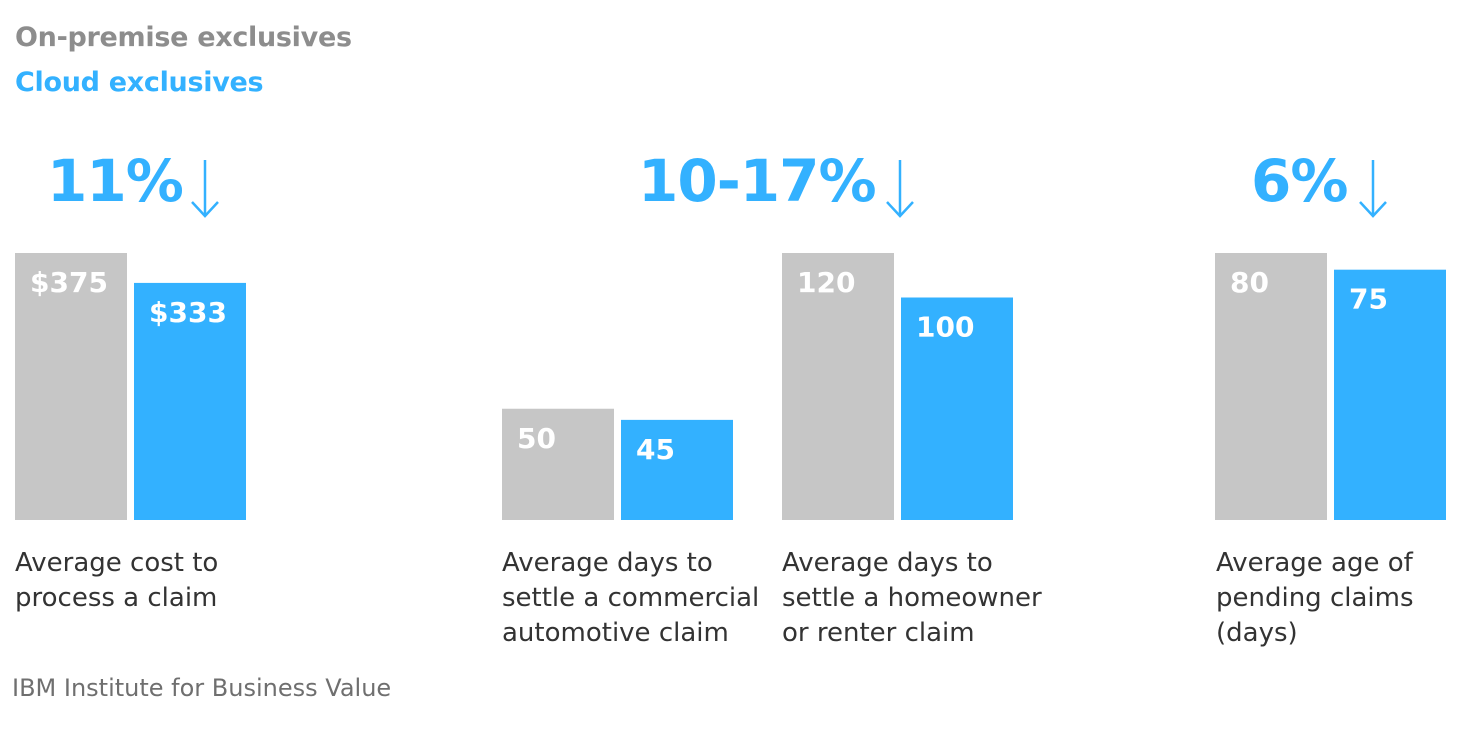 Image resolution: width=1473 pixels, height=733 pixels. Describe the element at coordinates (190, 401) in the screenshot. I see `bar-cloud-cost` at that location.